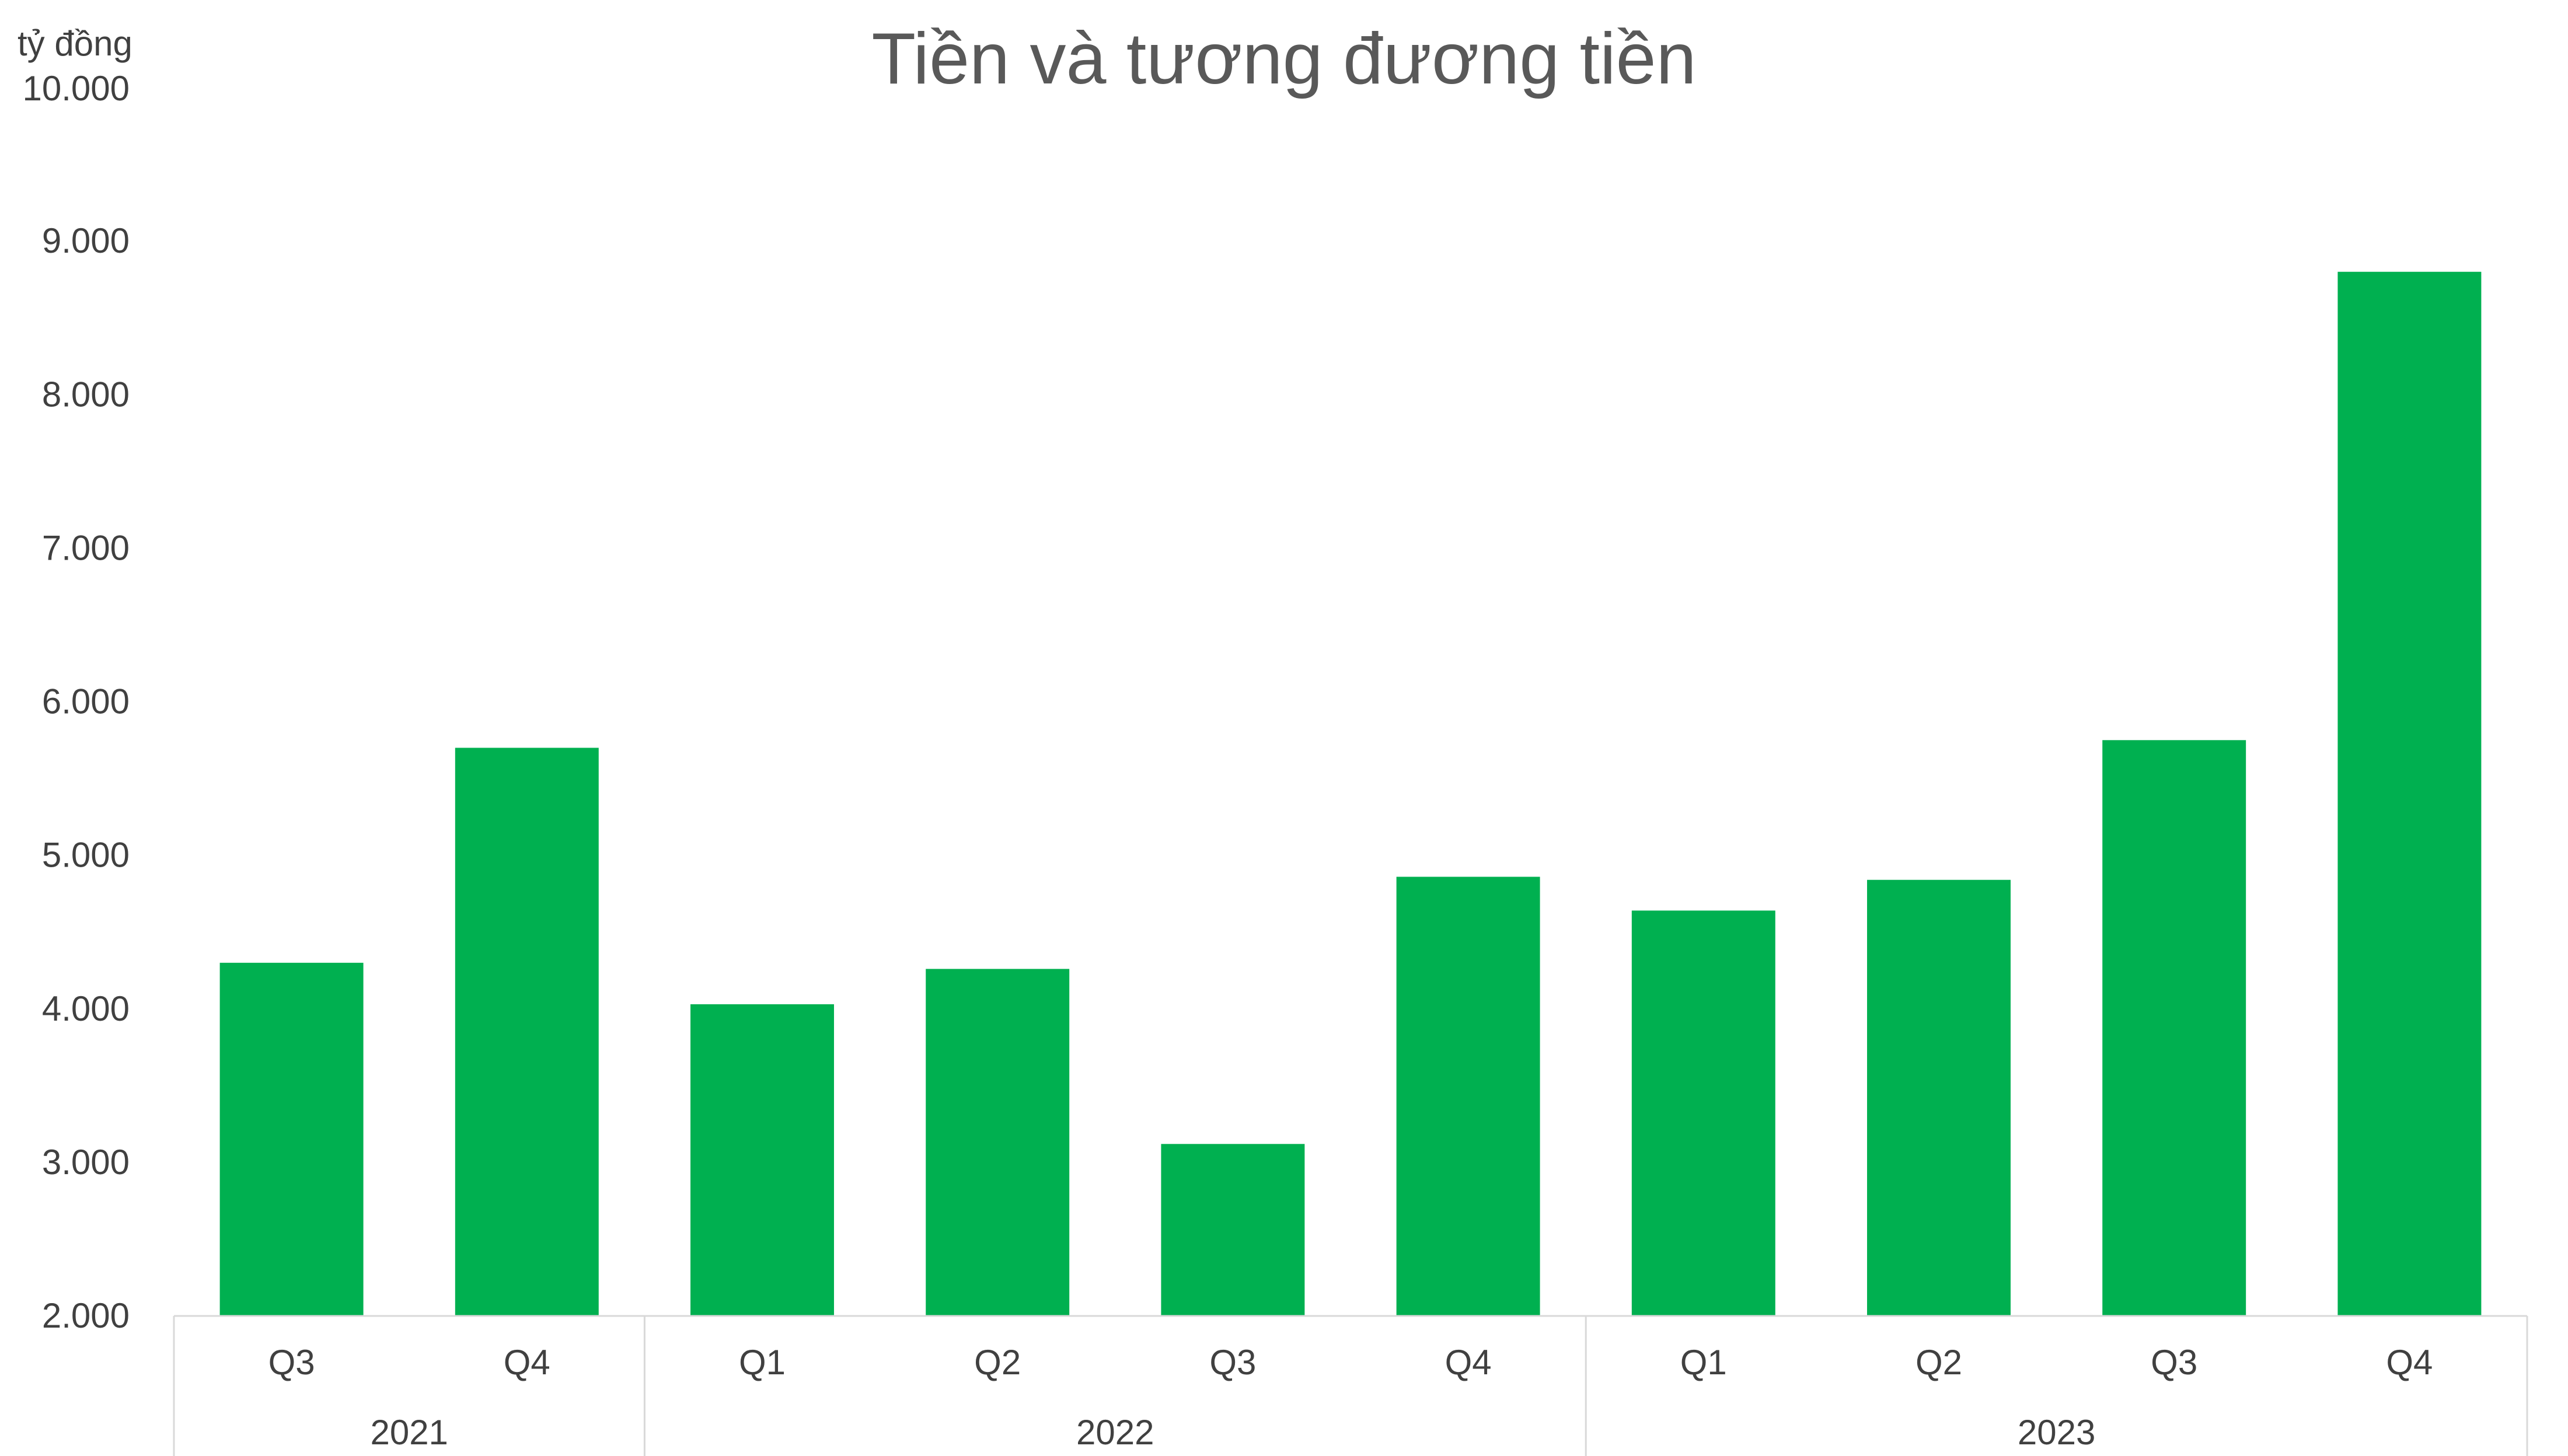 Image resolution: width=2568 pixels, height=1456 pixels. Describe the element at coordinates (86, 1162) in the screenshot. I see `y-tick-label: 3.000` at that location.